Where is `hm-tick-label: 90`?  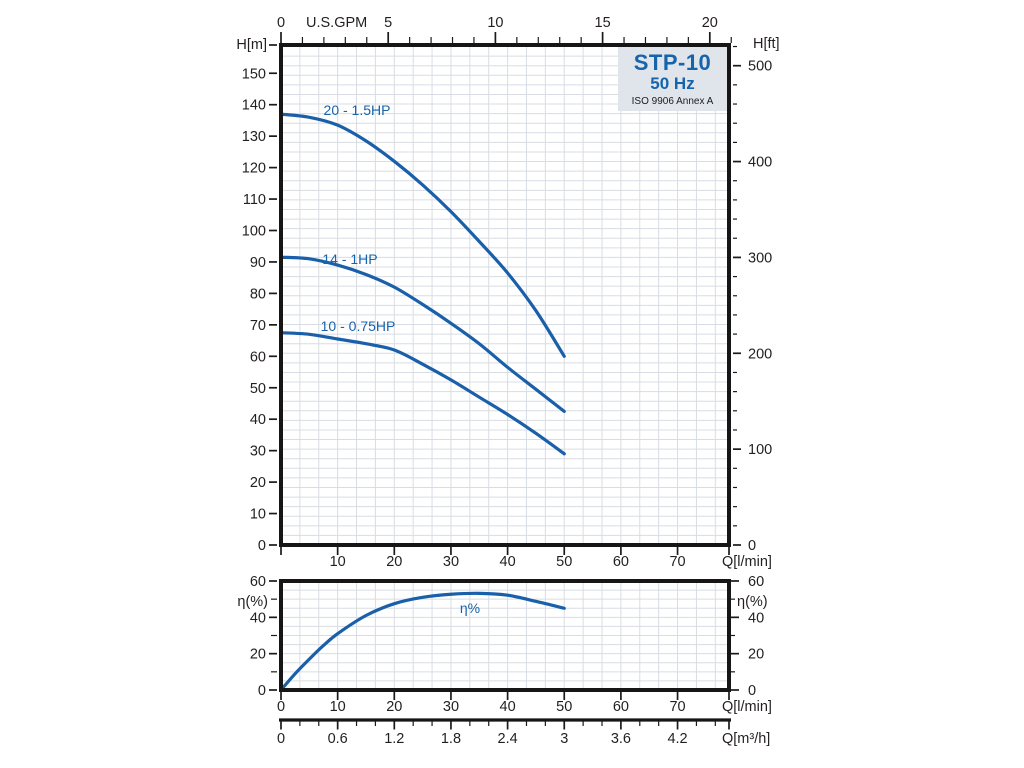
hm-tick-label: 90 is located at coordinates (258, 263).